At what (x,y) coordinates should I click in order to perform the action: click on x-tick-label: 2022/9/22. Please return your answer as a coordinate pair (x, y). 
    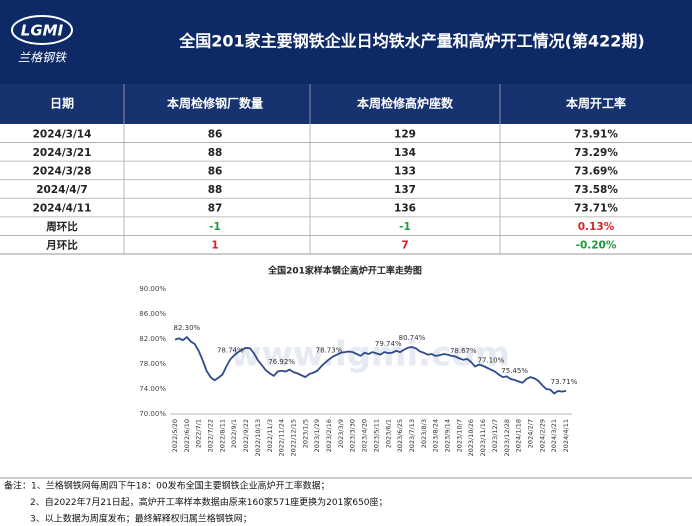
    Looking at the image, I should click on (246, 435).